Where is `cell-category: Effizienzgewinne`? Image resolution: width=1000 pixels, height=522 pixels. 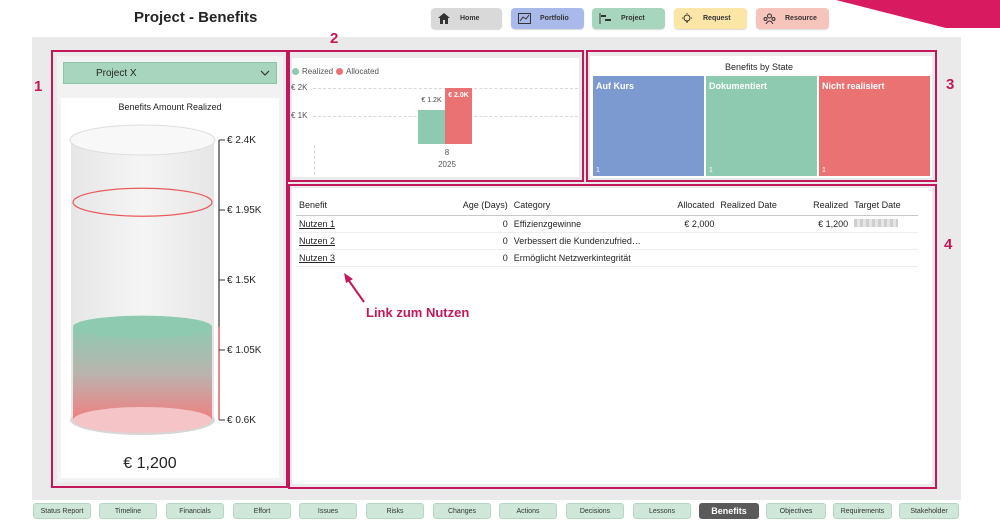
cell-category: Effizienzgewinne is located at coordinates (584, 224).